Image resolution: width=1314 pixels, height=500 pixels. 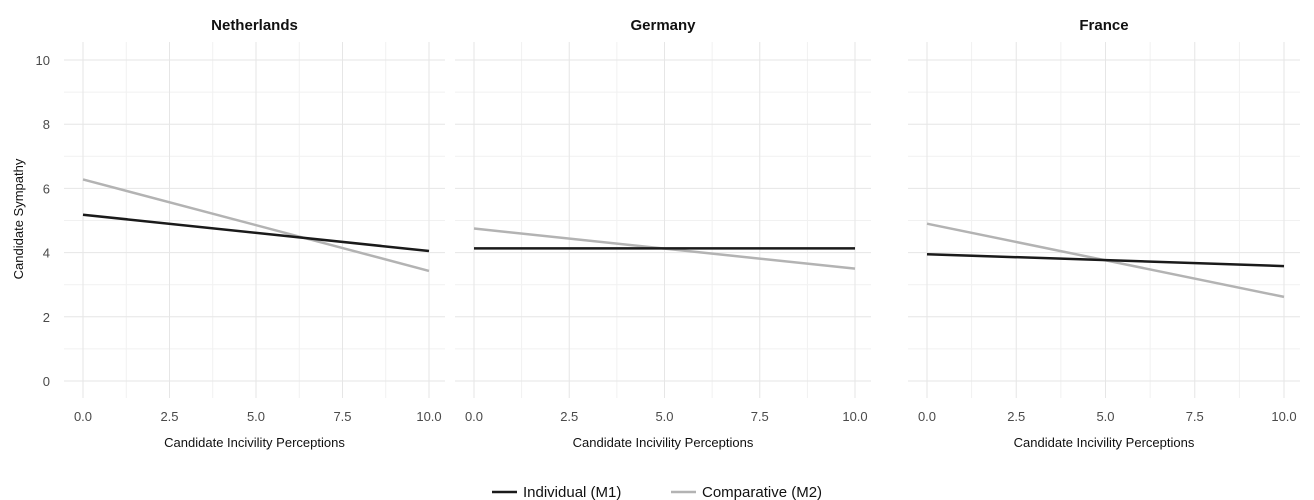 What do you see at coordinates (254, 442) in the screenshot?
I see `x-axis-label-netherlands: Candidate Incivility Perceptions` at bounding box center [254, 442].